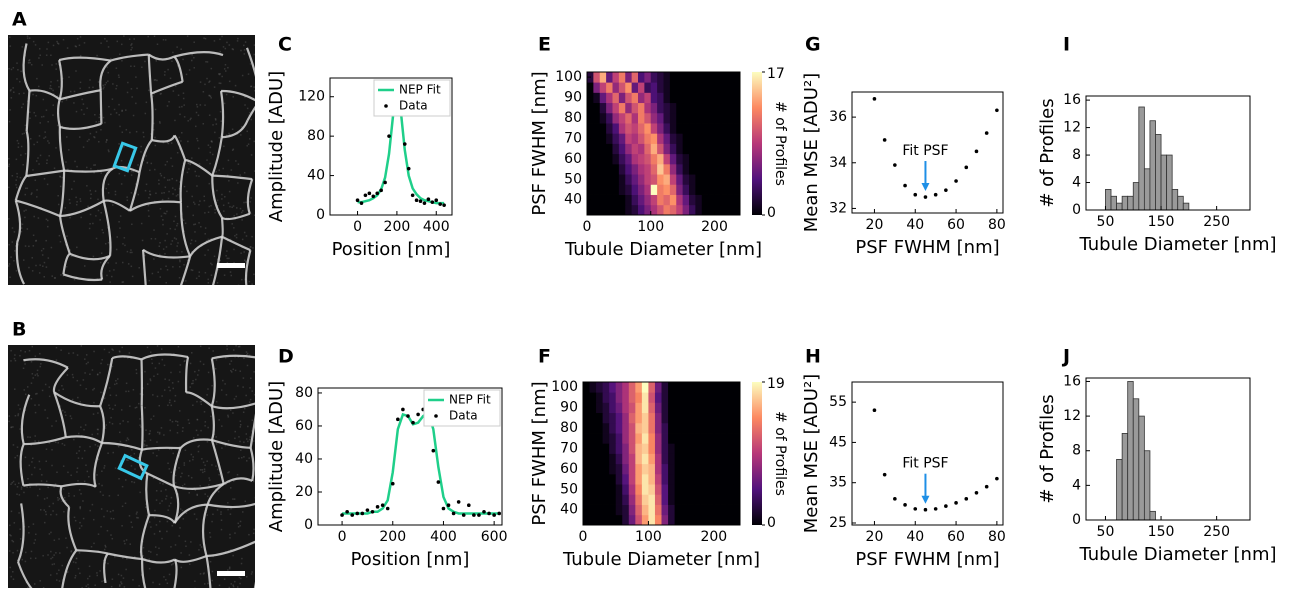 Image resolution: width=1305 pixels, height=592 pixels. Describe the element at coordinates (838, 483) in the screenshot. I see `y-tick-label: 35` at that location.